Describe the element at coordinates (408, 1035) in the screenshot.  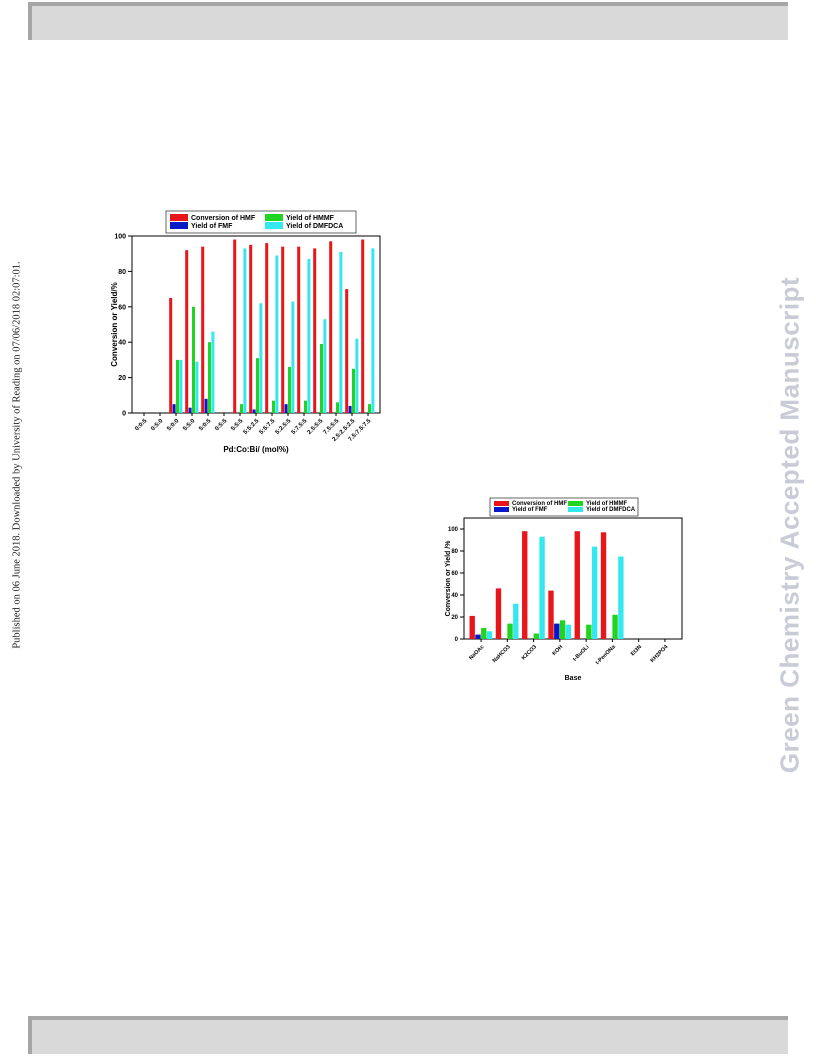
I see `footer-band` at that location.